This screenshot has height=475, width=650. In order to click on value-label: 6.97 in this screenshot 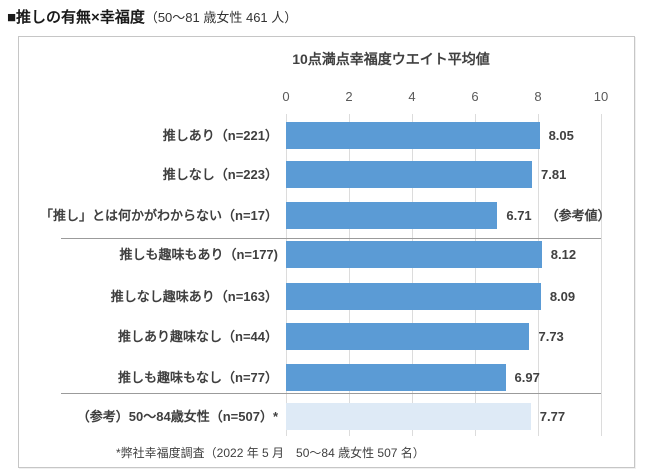, I will do `click(527, 377)`.